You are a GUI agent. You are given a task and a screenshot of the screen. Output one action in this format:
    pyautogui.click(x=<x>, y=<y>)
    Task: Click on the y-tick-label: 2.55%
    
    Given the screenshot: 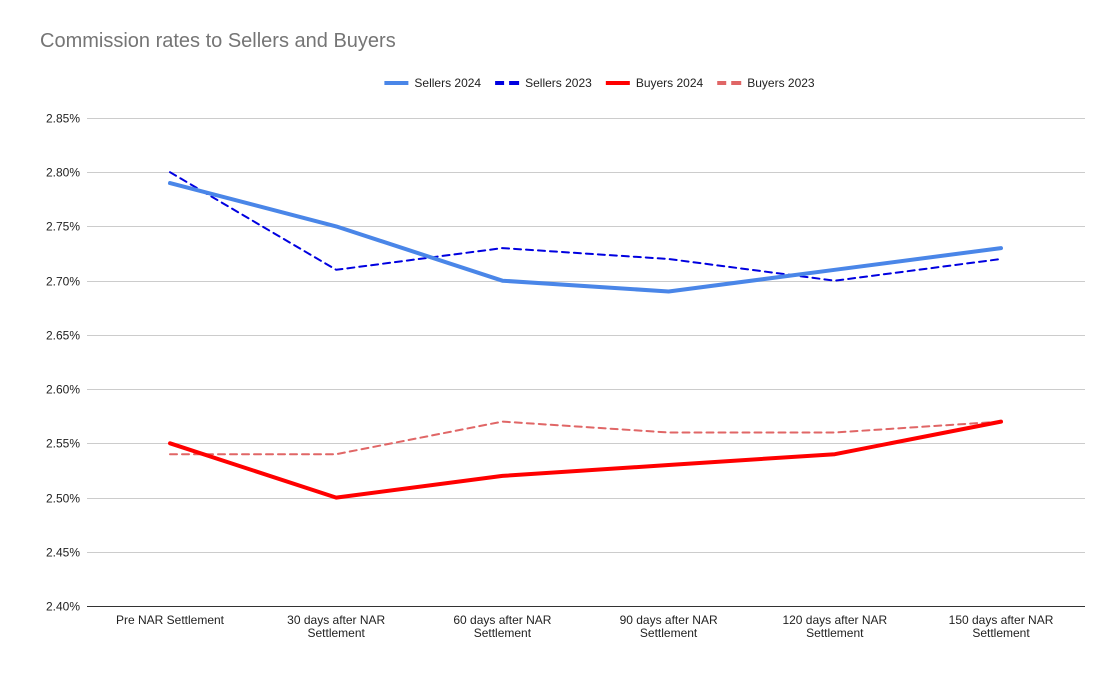 What is the action you would take?
    pyautogui.click(x=63, y=444)
    